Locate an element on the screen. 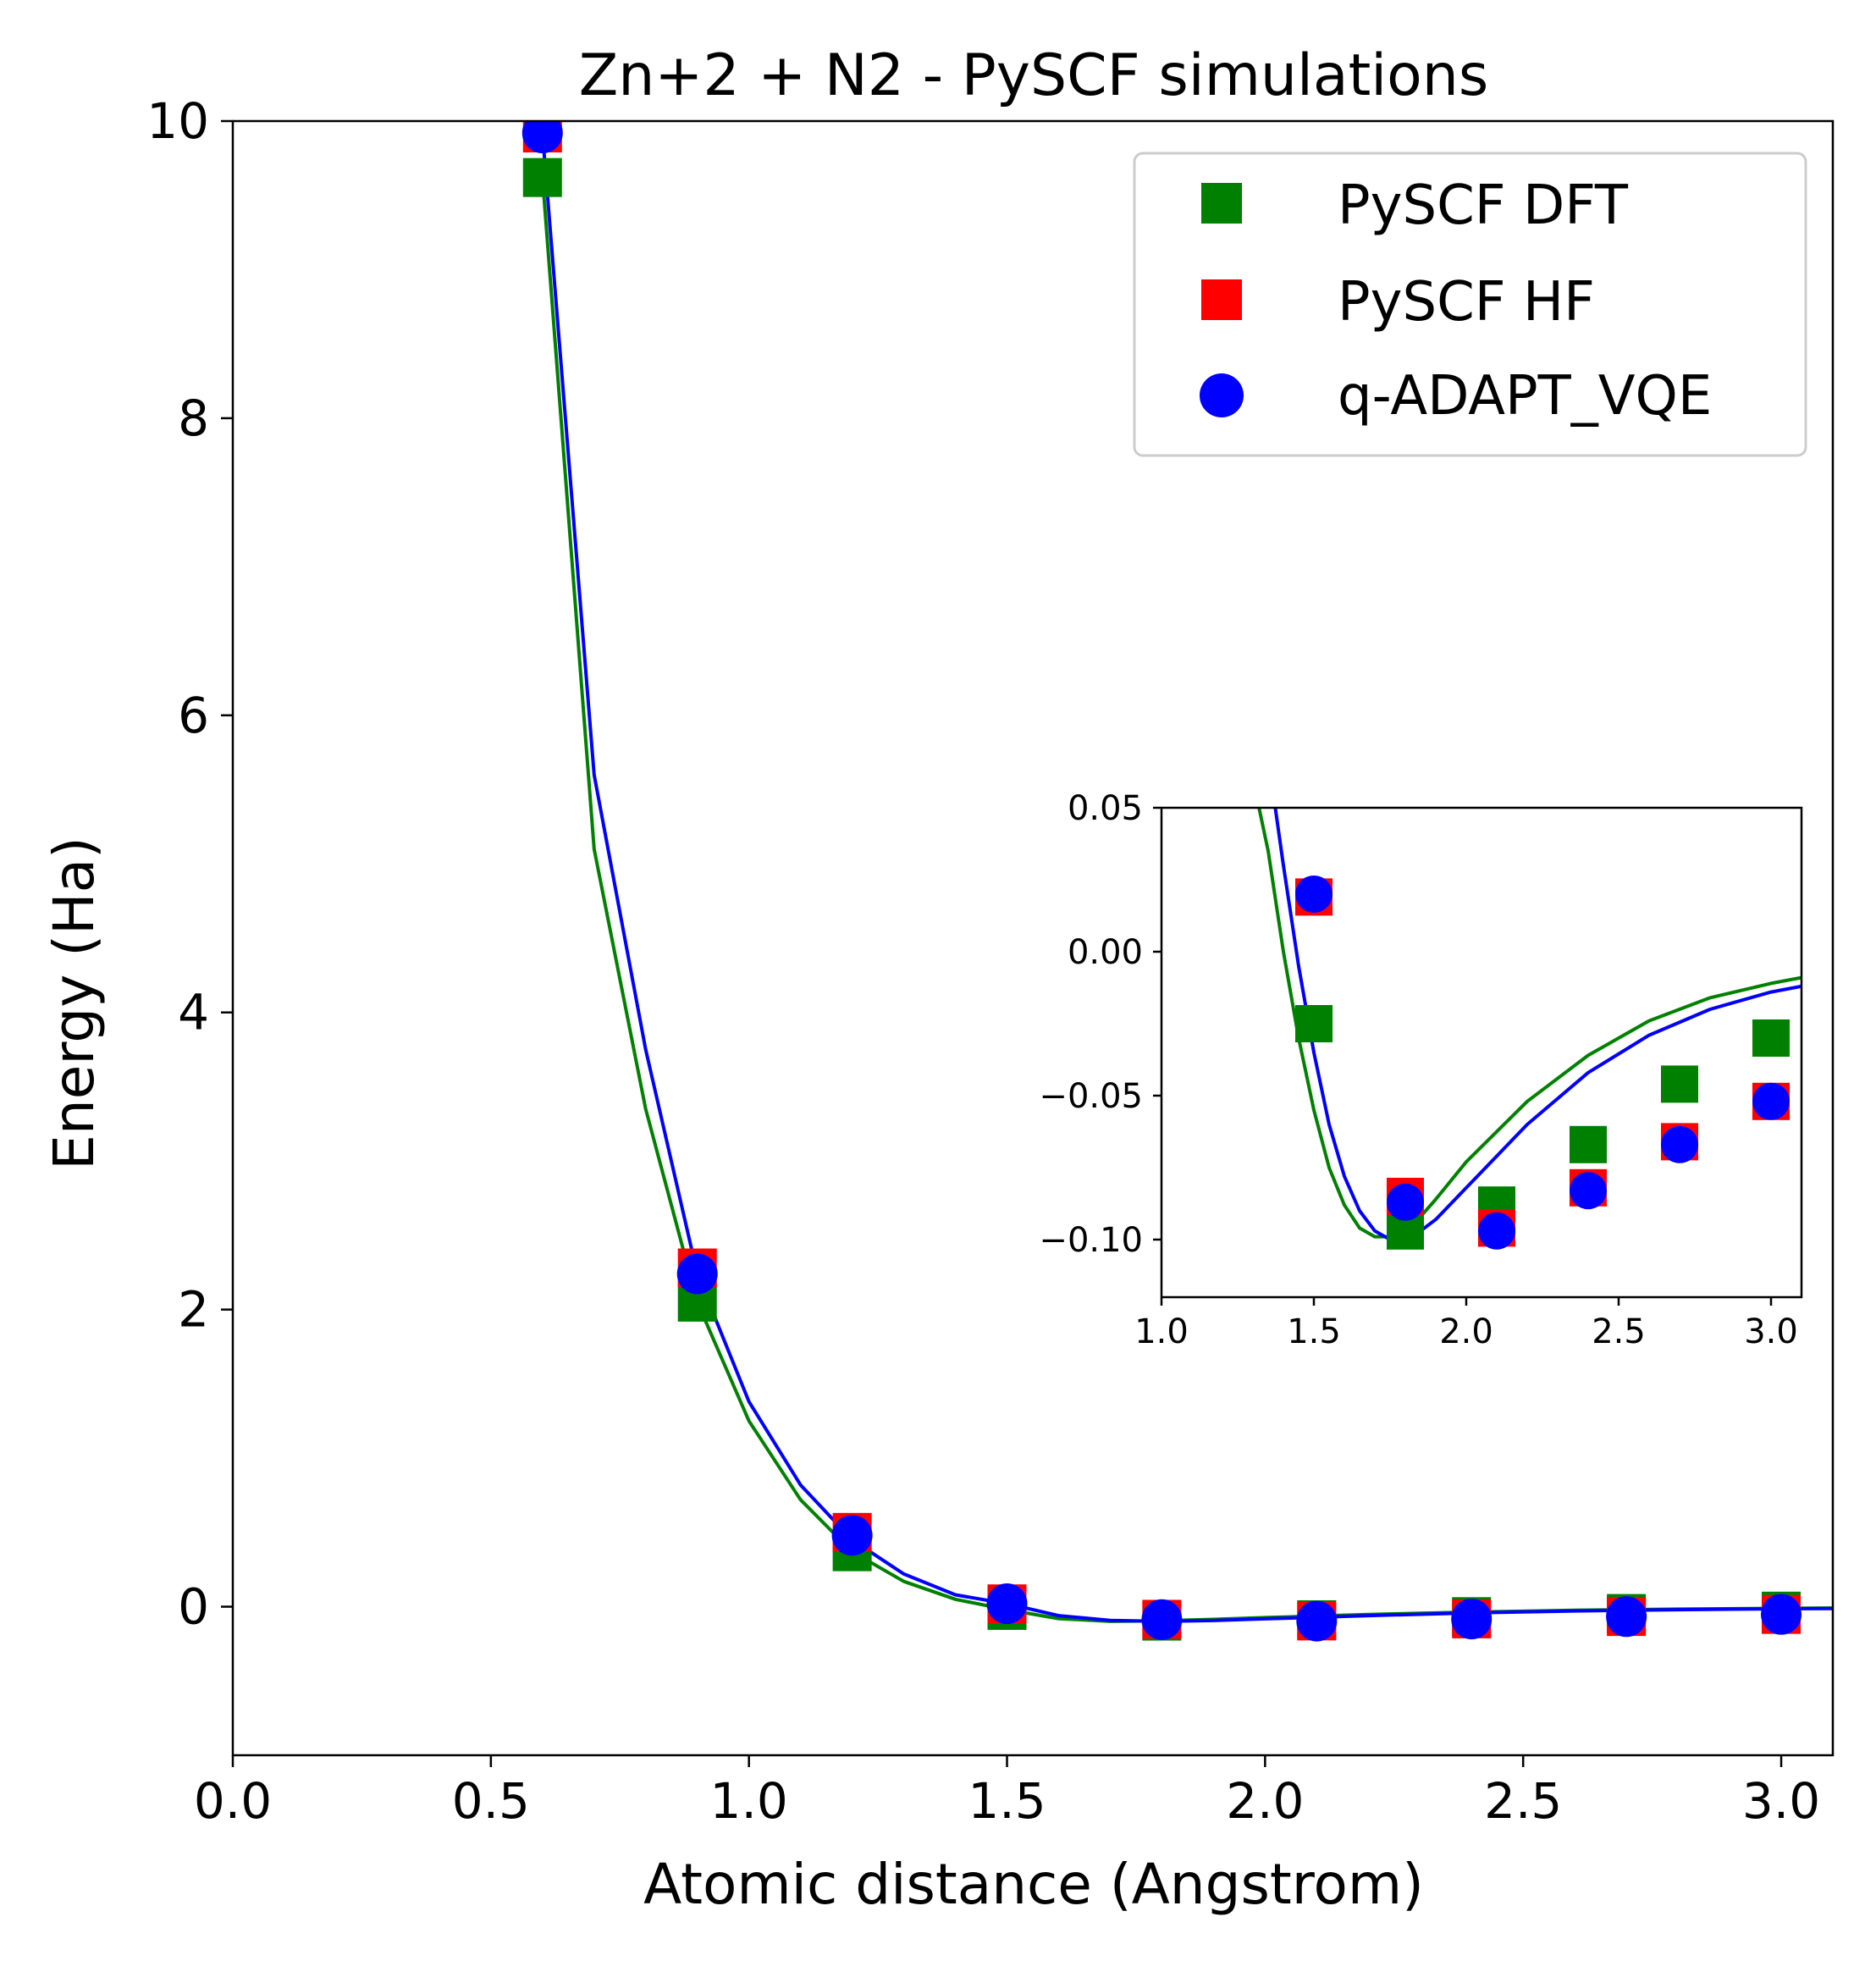 The width and height of the screenshot is (1876, 1961). main-x-tick-label: 0.5 is located at coordinates (491, 1801).